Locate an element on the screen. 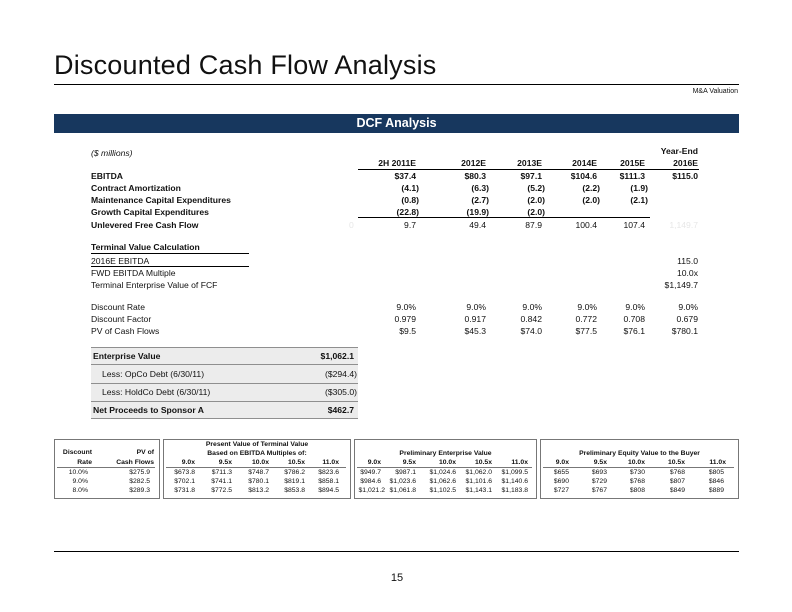 The height and width of the screenshot is (612, 792). table-cell: $282.5 is located at coordinates (139, 481).